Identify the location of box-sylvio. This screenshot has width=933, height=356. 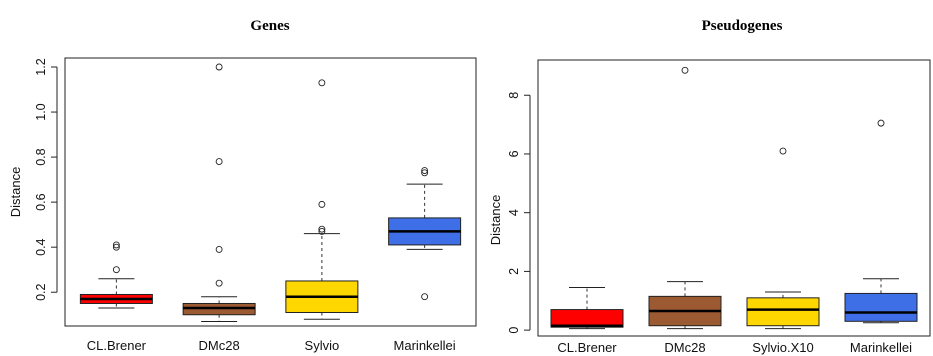
(322, 199).